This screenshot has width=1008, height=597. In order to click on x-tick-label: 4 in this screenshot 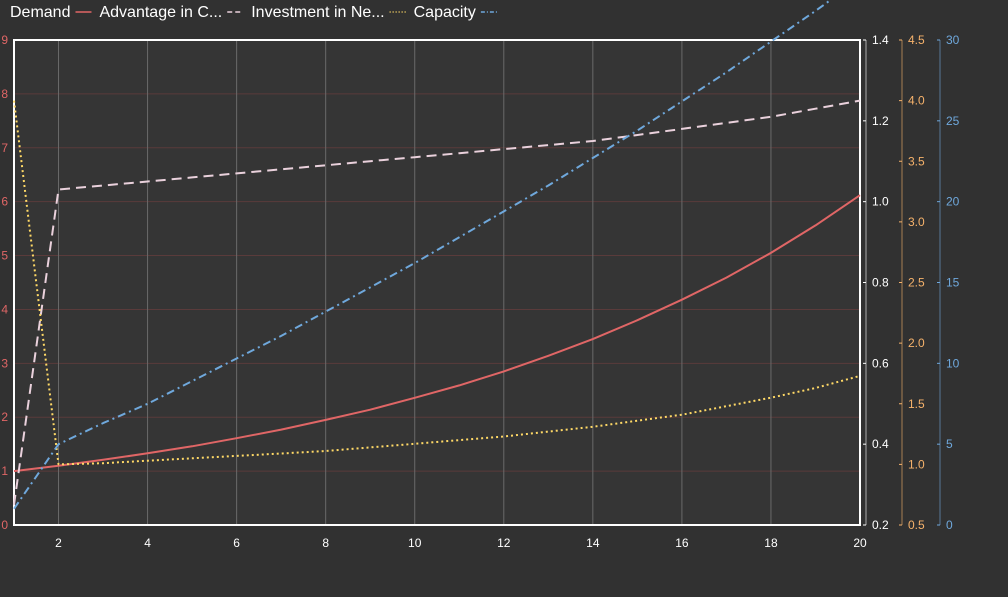, I will do `click(147, 543)`.